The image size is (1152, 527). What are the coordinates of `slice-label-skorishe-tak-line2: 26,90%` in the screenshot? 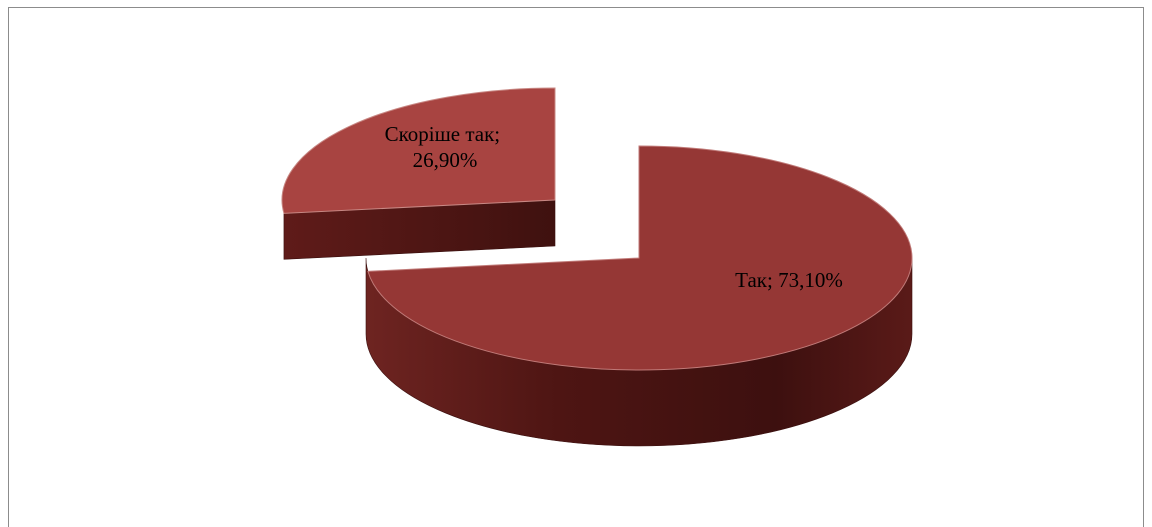 It's located at (445, 160).